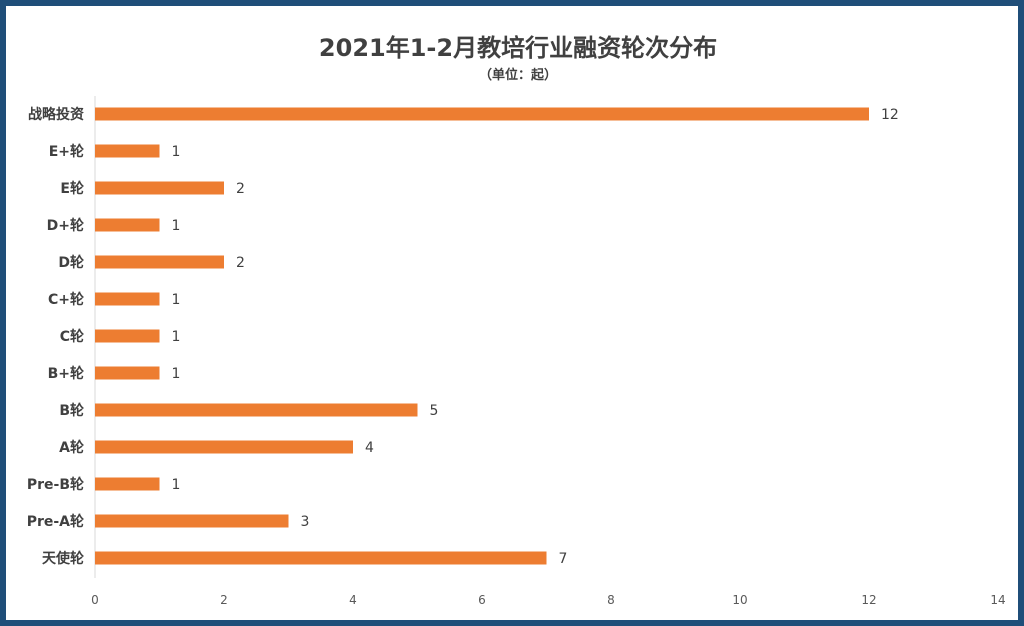 This screenshot has height=626, width=1024. I want to click on x-tick-label: 0, so click(95, 600).